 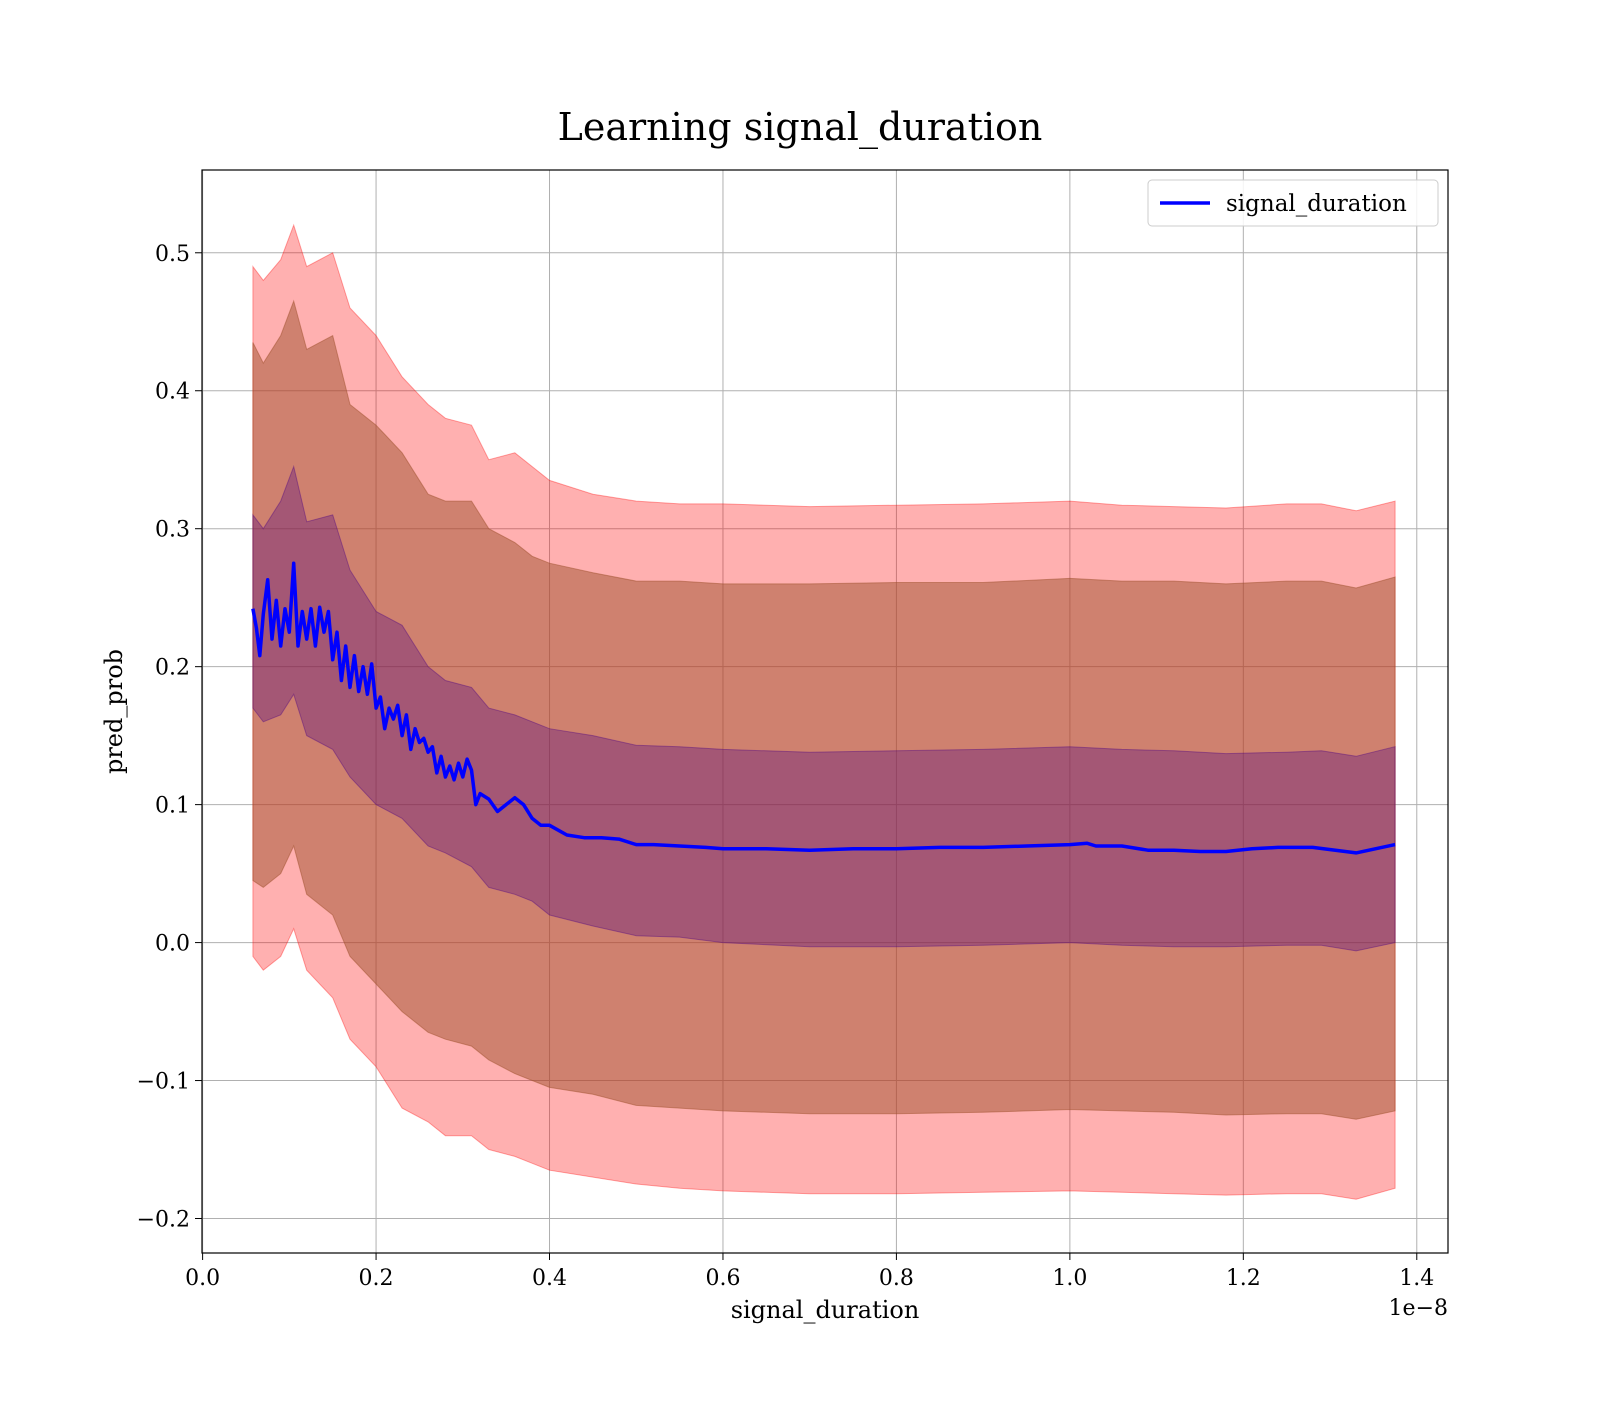 What do you see at coordinates (172, 392) in the screenshot?
I see `y-tick-label: 0.4` at bounding box center [172, 392].